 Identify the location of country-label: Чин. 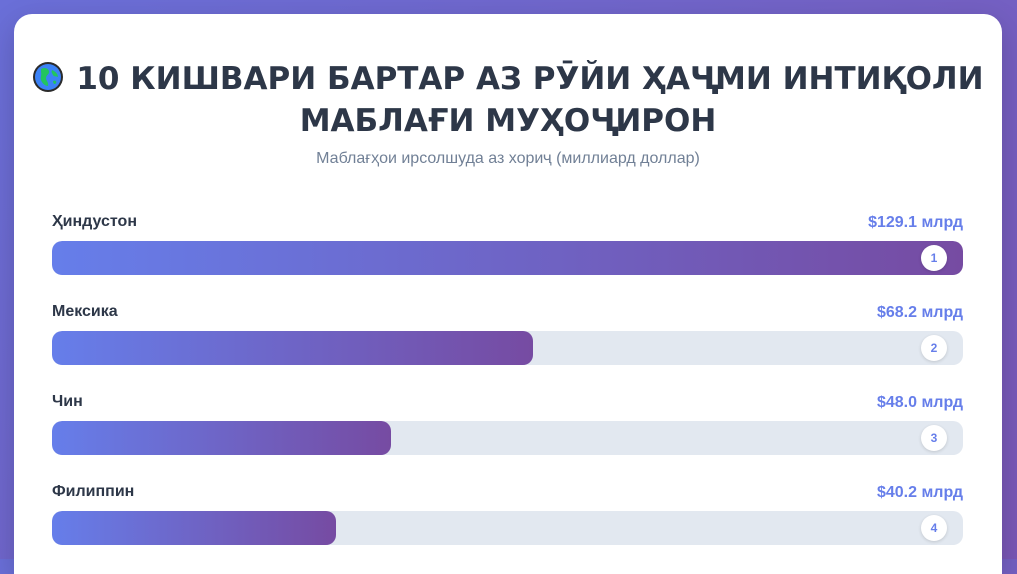
(67, 401).